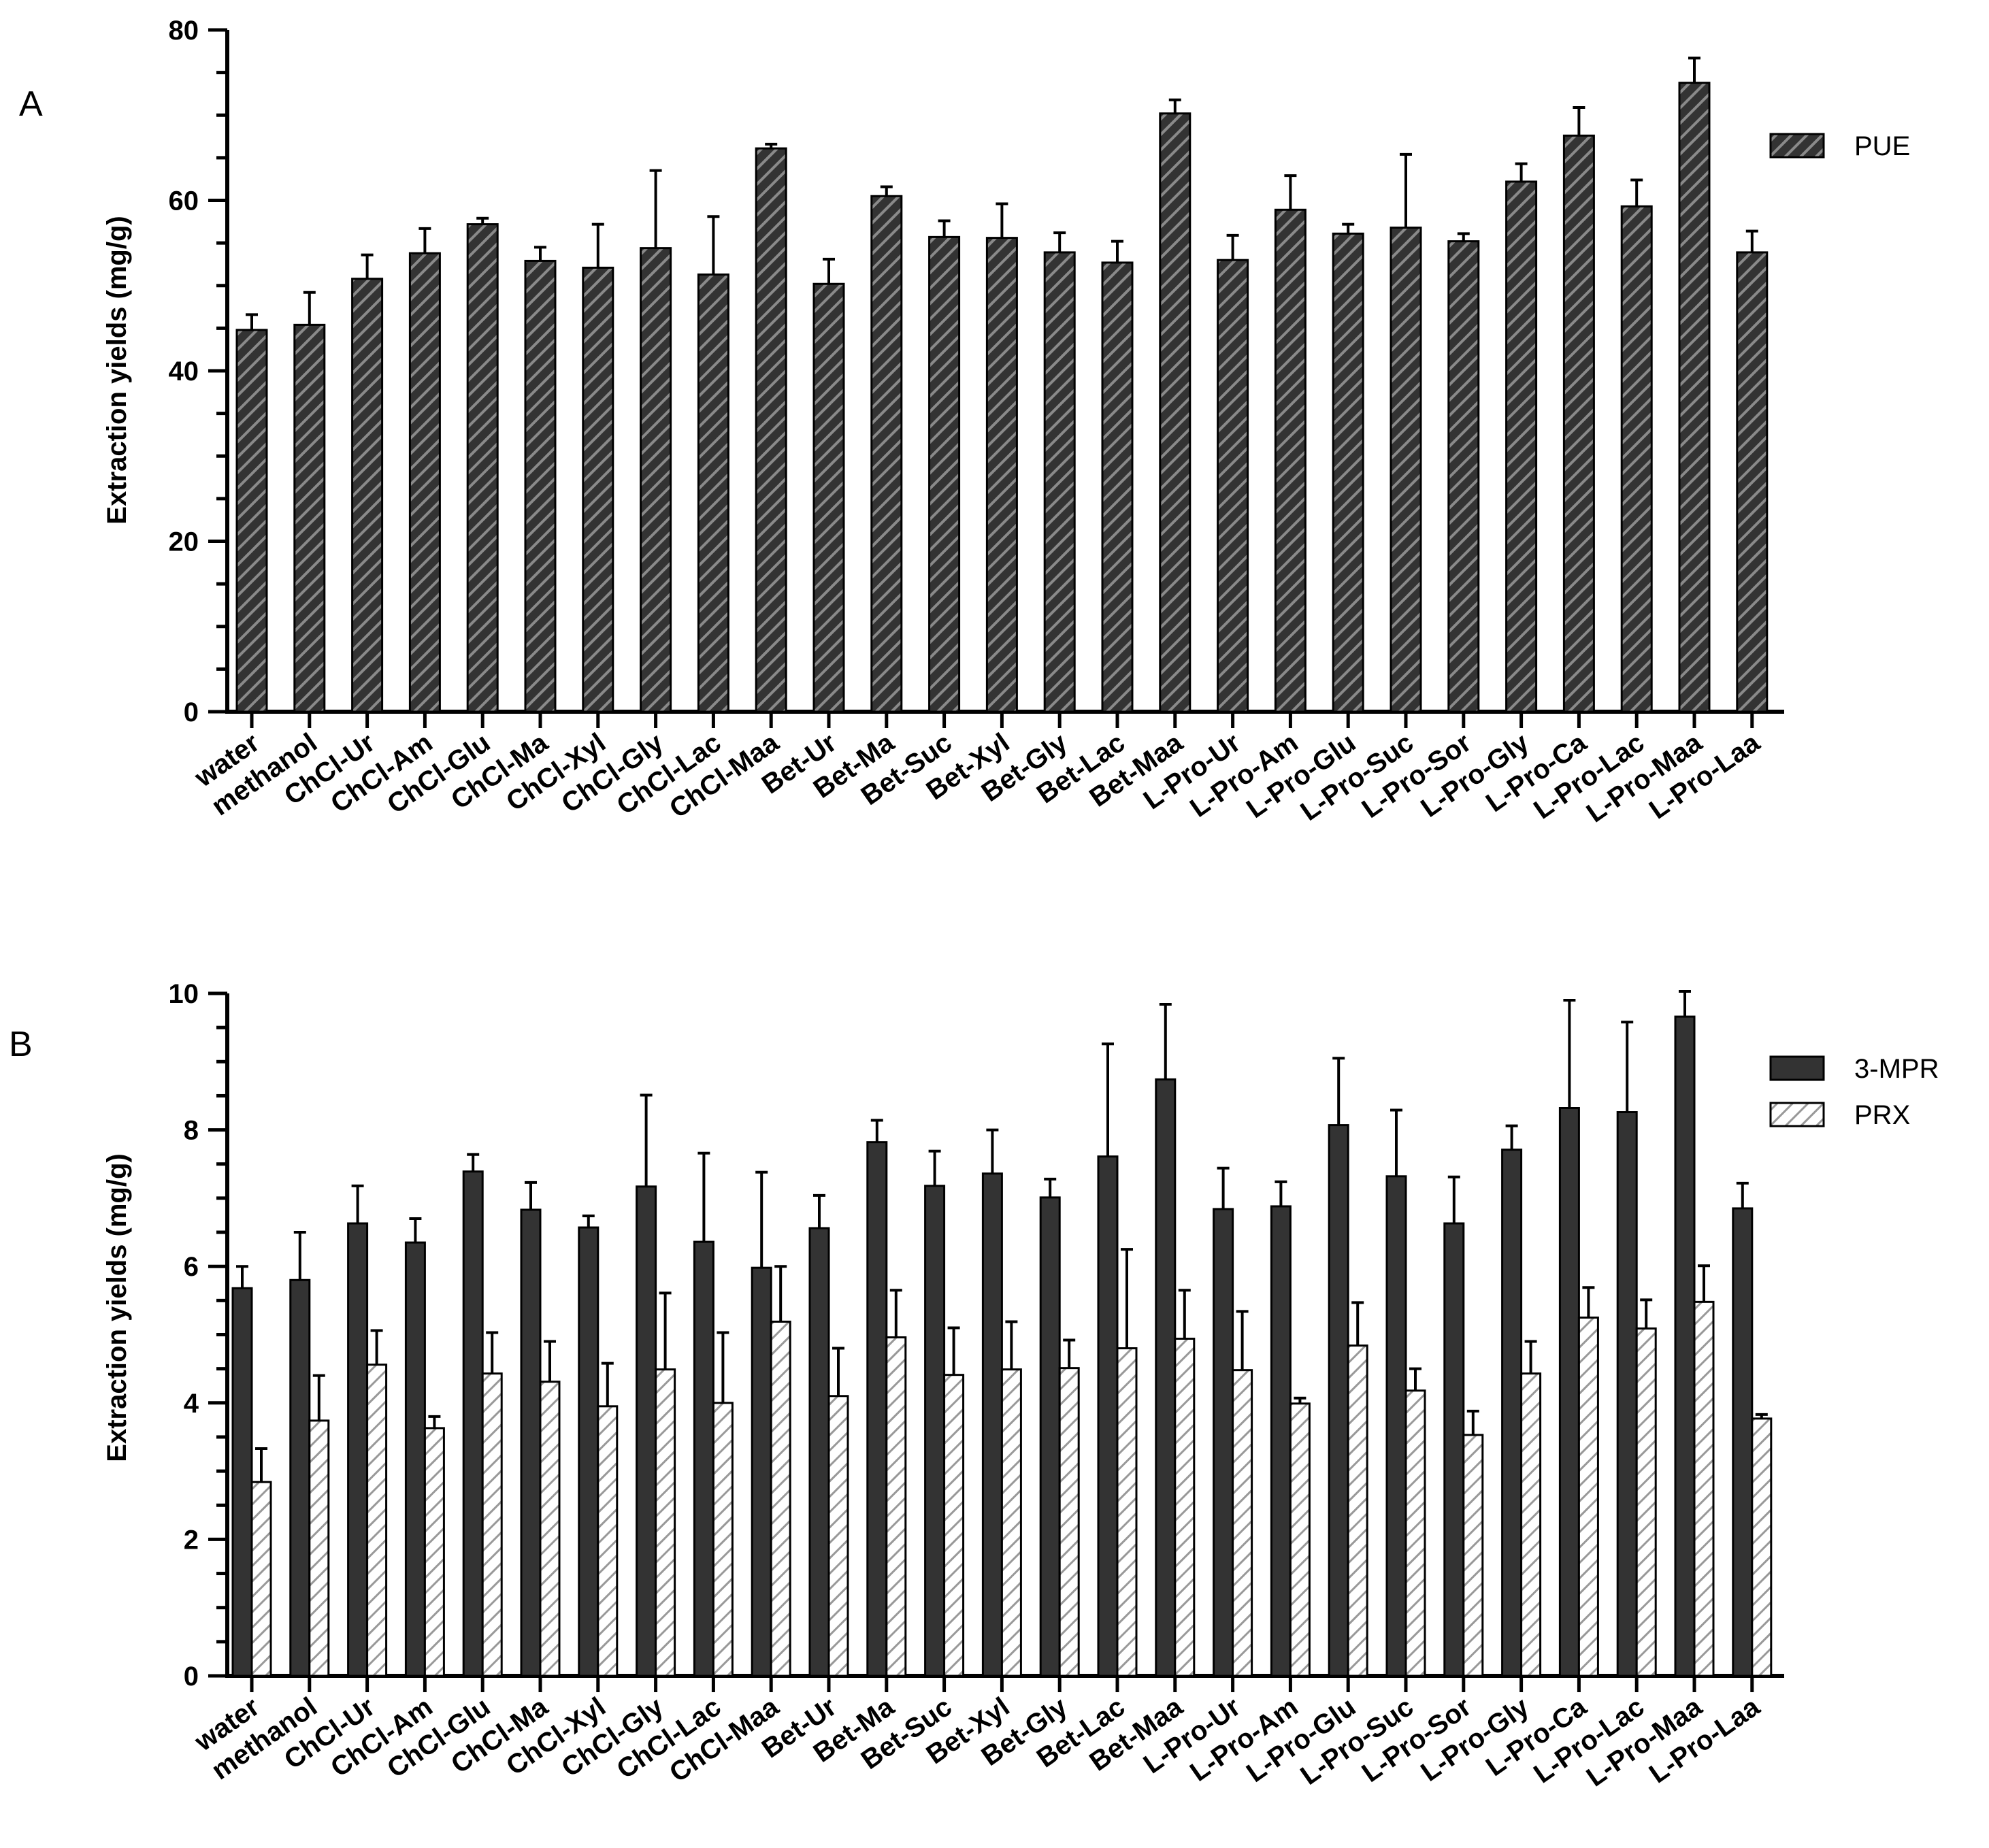  What do you see at coordinates (1011, 1523) in the screenshot?
I see `panel-b-bar-prx-bet-xyl` at bounding box center [1011, 1523].